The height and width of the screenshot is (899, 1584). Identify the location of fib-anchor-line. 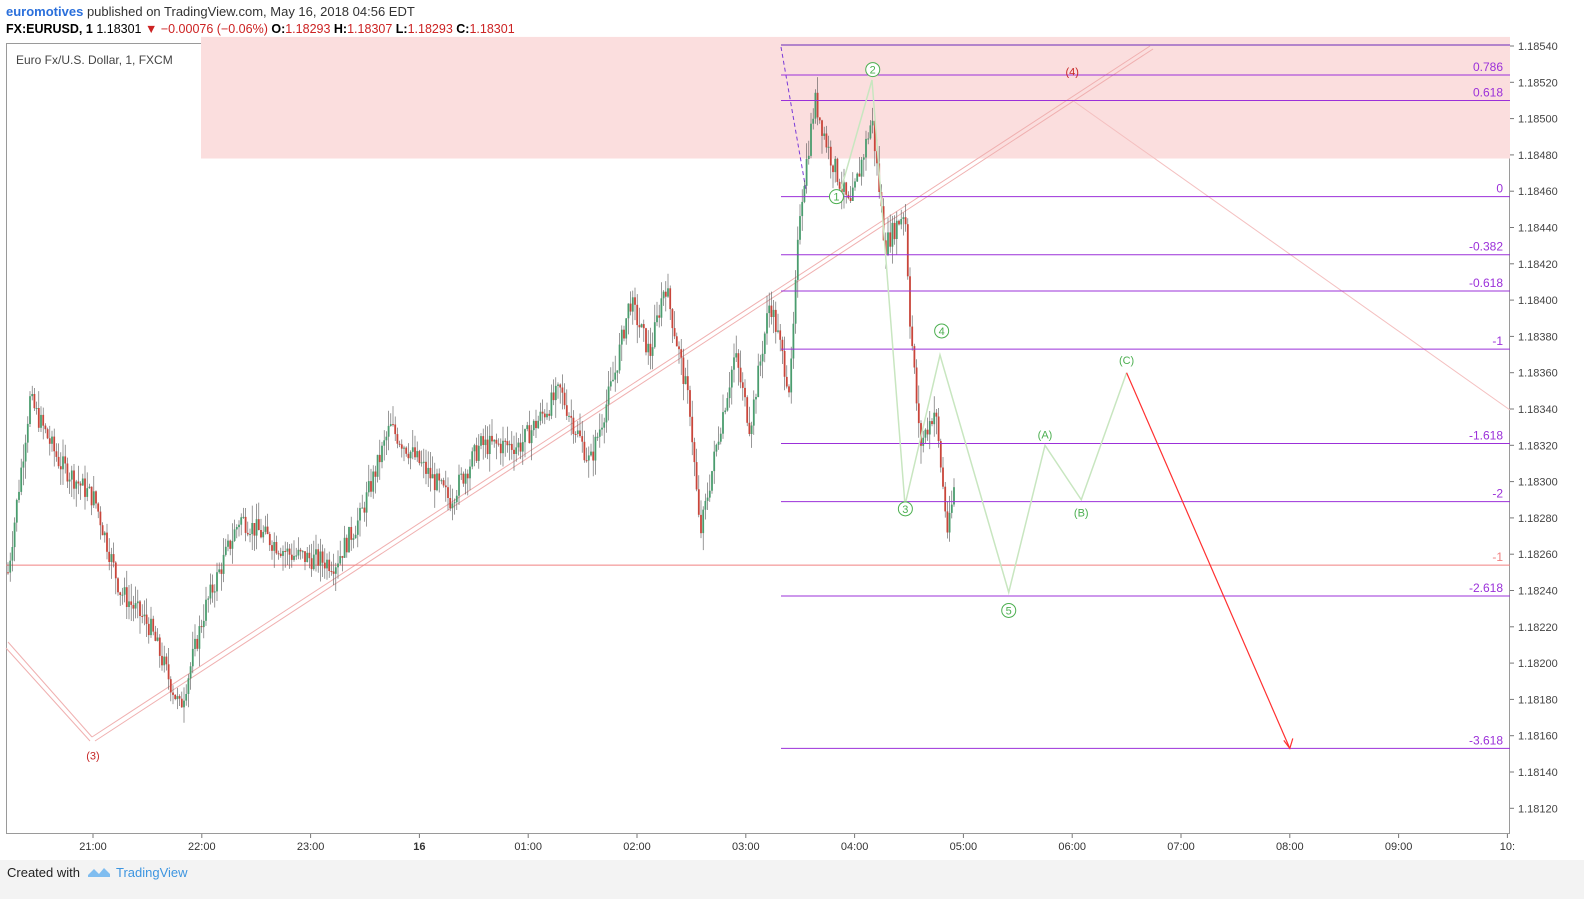
(793, 118).